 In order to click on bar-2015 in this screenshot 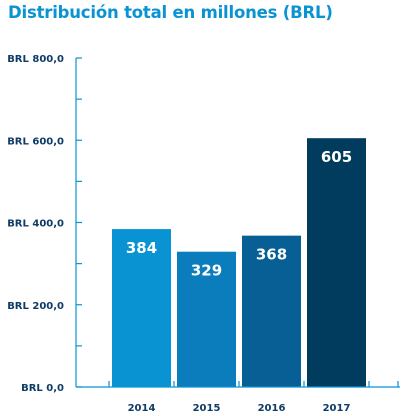, I will do `click(206, 319)`.